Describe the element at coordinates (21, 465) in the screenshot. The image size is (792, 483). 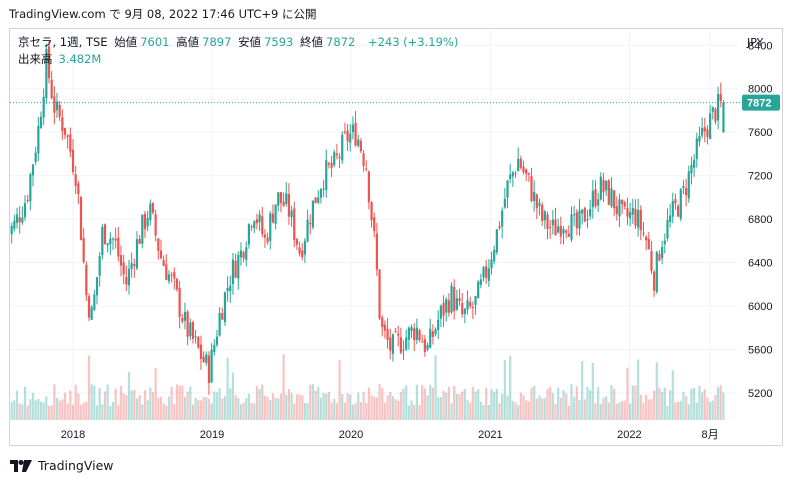
I see `tradingview-logo-icon` at that location.